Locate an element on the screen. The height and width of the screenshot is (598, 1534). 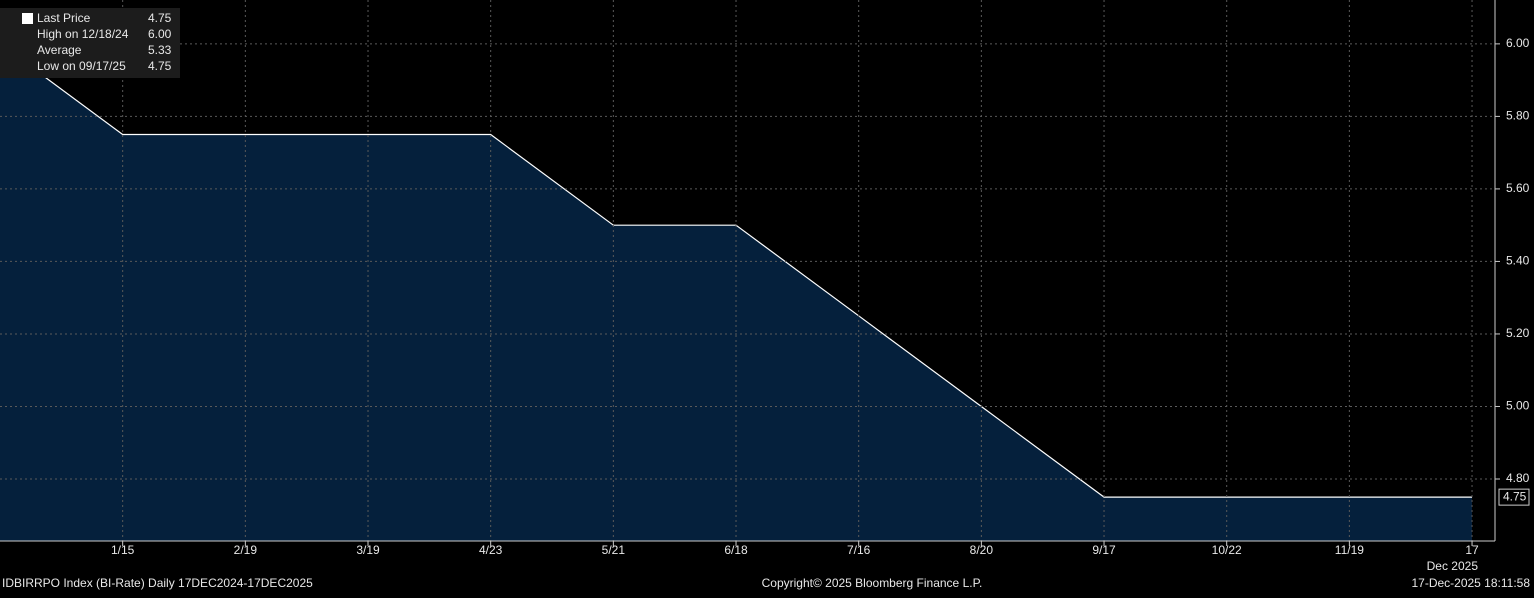
footer-center: Copyright© 2025 Bloomberg Finance L.P. is located at coordinates (872, 583).